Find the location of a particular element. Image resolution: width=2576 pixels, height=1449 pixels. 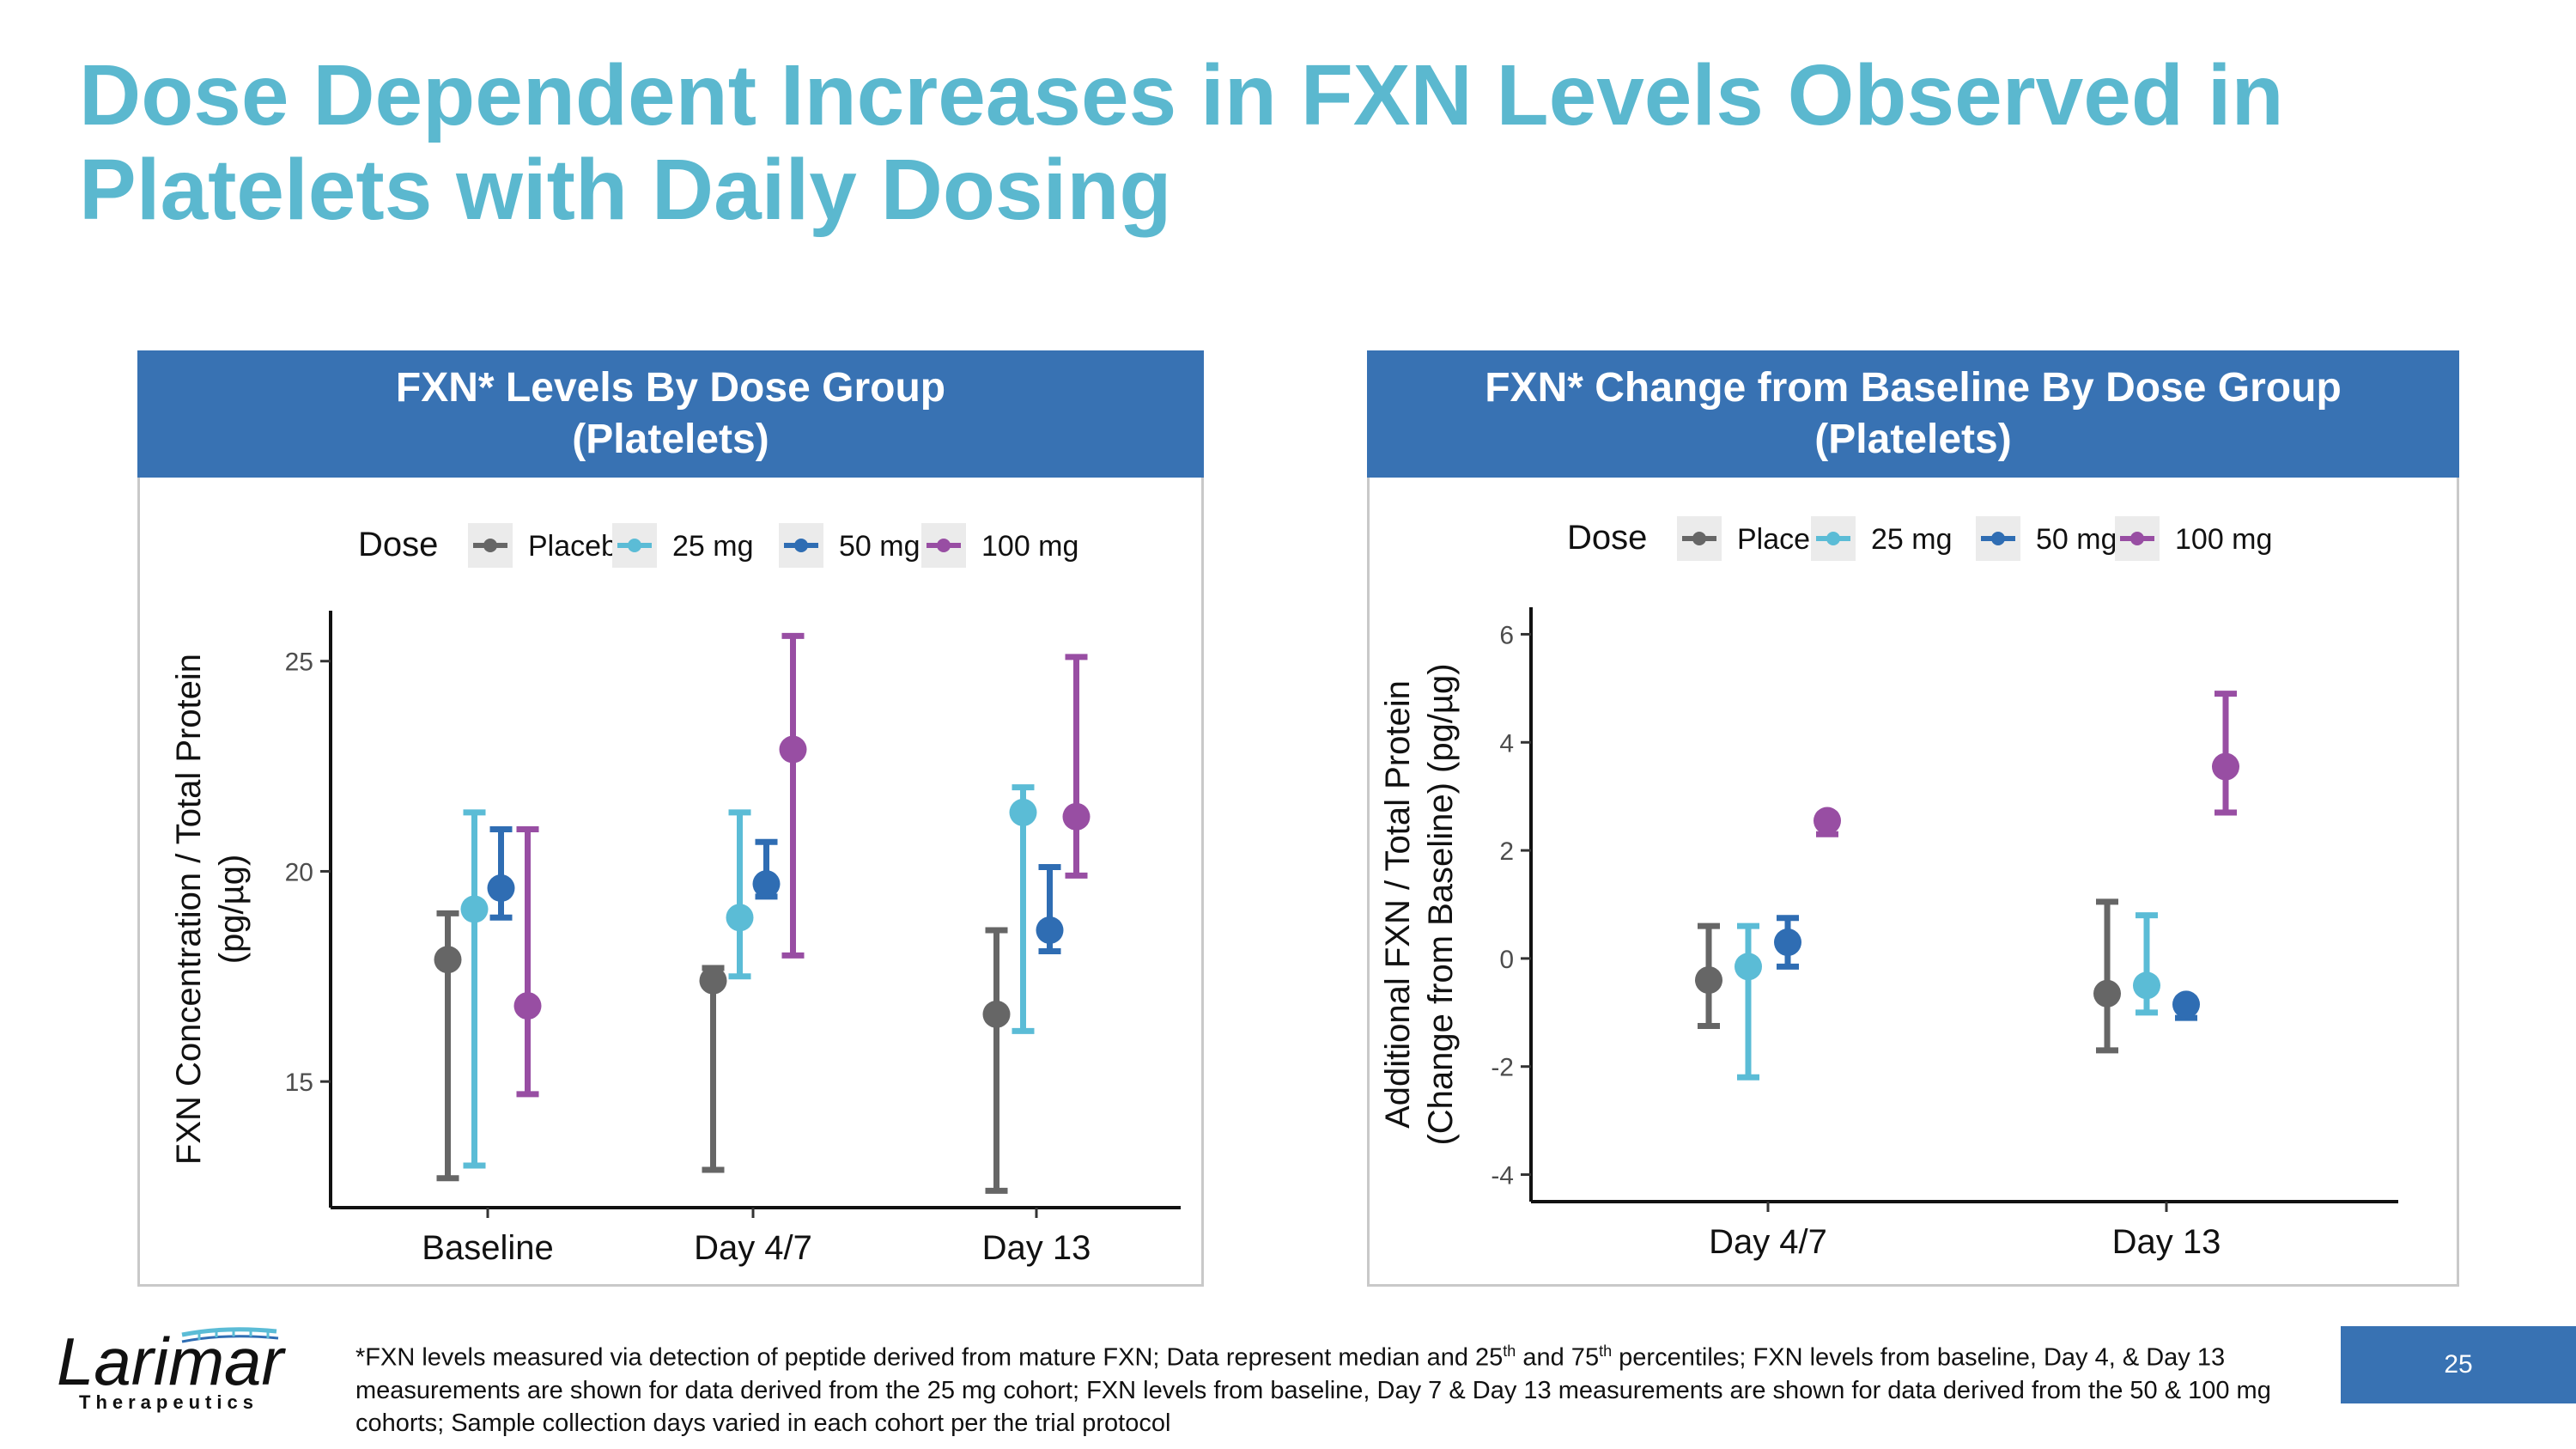

larimar-logo: Larimar Therapeutics is located at coordinates (171, 1368).